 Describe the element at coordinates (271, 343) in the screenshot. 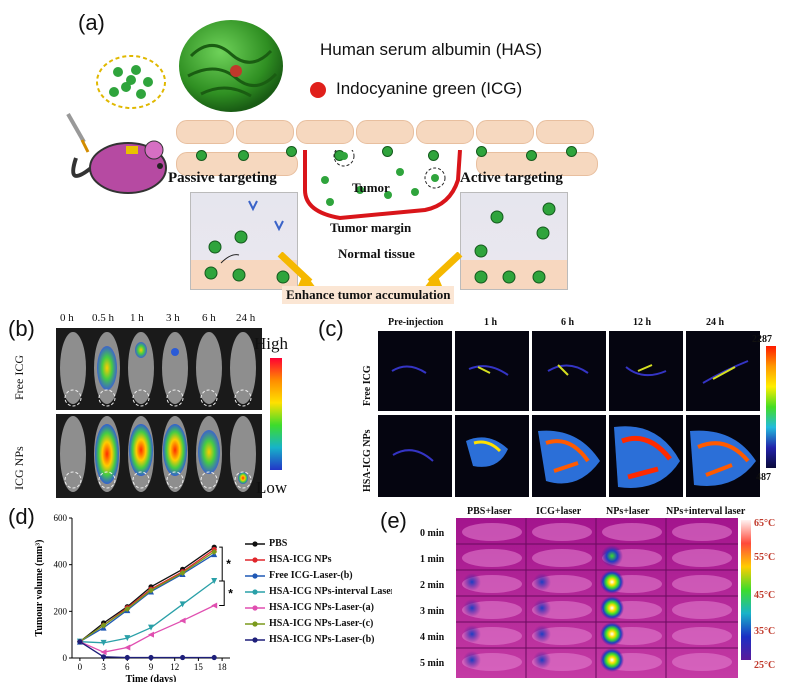

I see `colorbar-high-label: High` at that location.